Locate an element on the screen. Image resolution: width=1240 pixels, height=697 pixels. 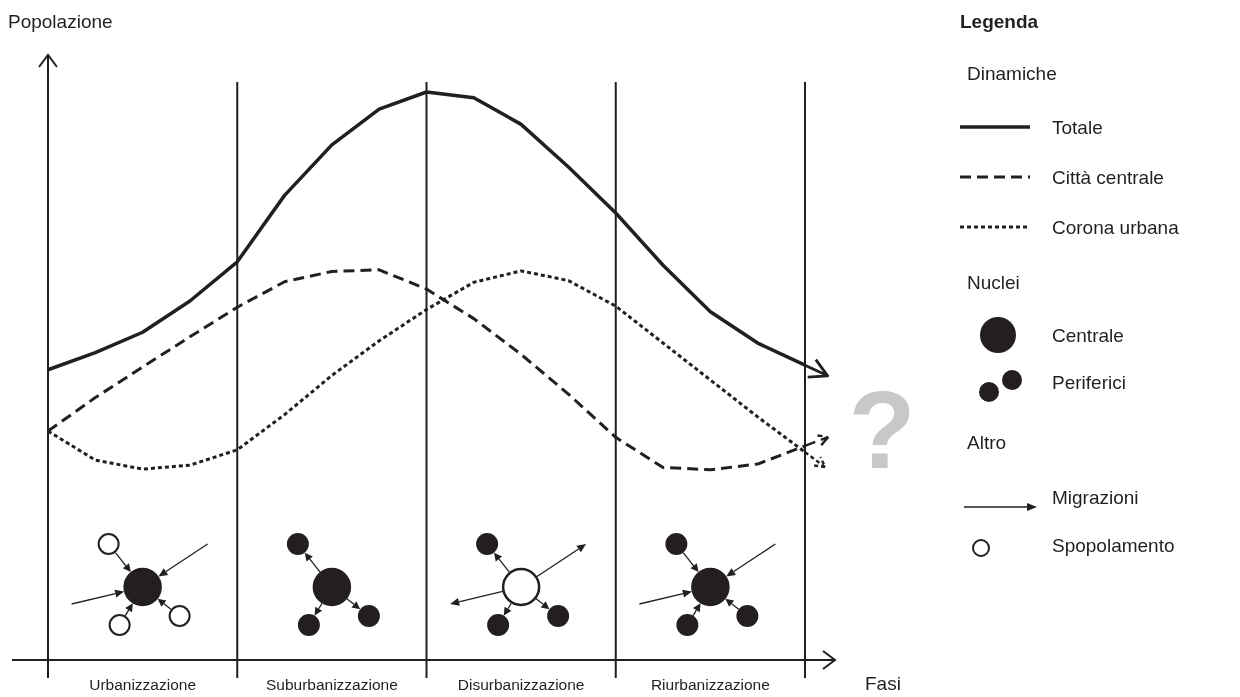
x-tick-label: Disurbanizzazione is located at coordinates (521, 684).